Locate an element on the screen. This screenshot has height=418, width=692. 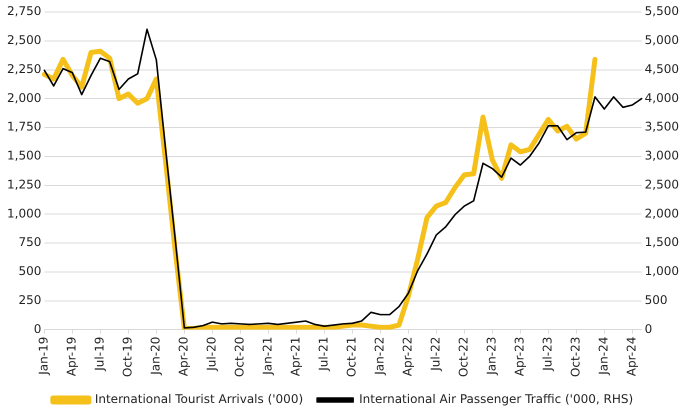
x-tick-label: Apr-20 is located at coordinates (183, 356).